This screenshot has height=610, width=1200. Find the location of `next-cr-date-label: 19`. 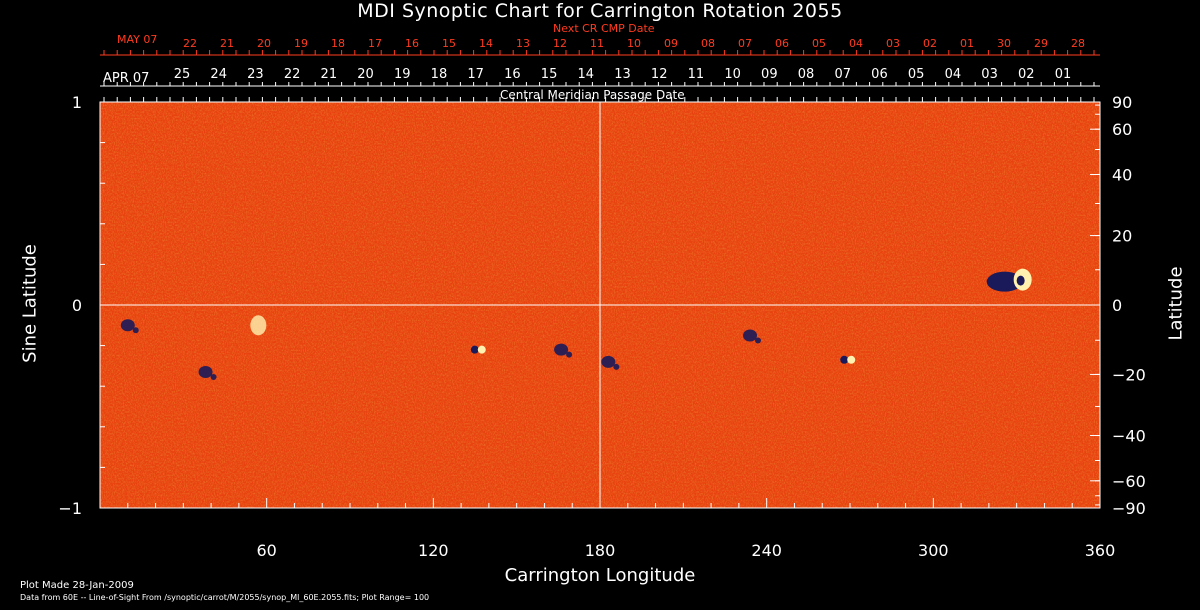

next-cr-date-label: 19 is located at coordinates (301, 43).